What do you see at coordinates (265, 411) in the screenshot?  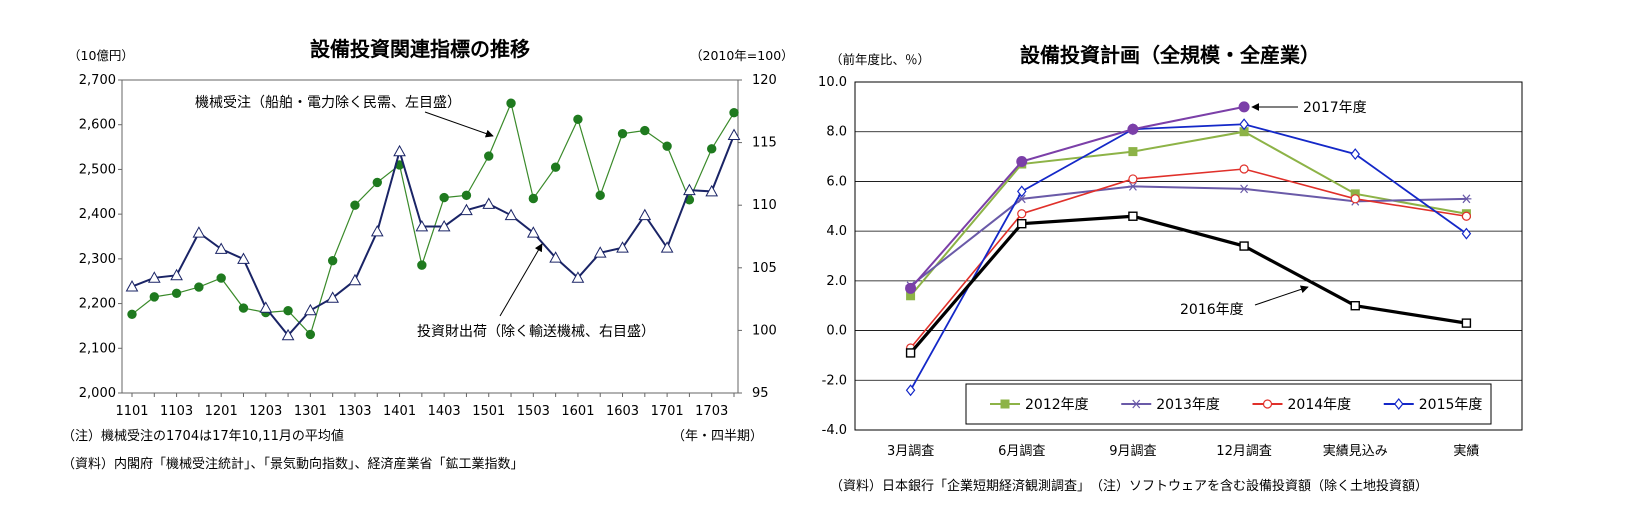 I see `x-tick-label: 1203` at bounding box center [265, 411].